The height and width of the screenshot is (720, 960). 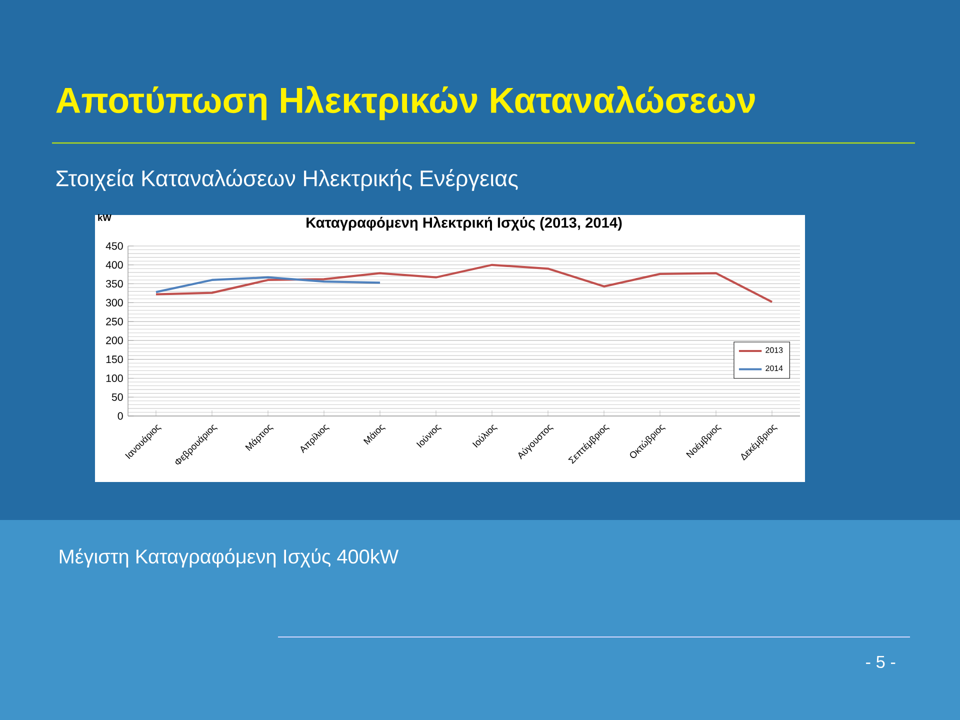 I want to click on text: Μέγιστη Καταγραφόμενη Ισχύς 400kW, so click(x=229, y=558).